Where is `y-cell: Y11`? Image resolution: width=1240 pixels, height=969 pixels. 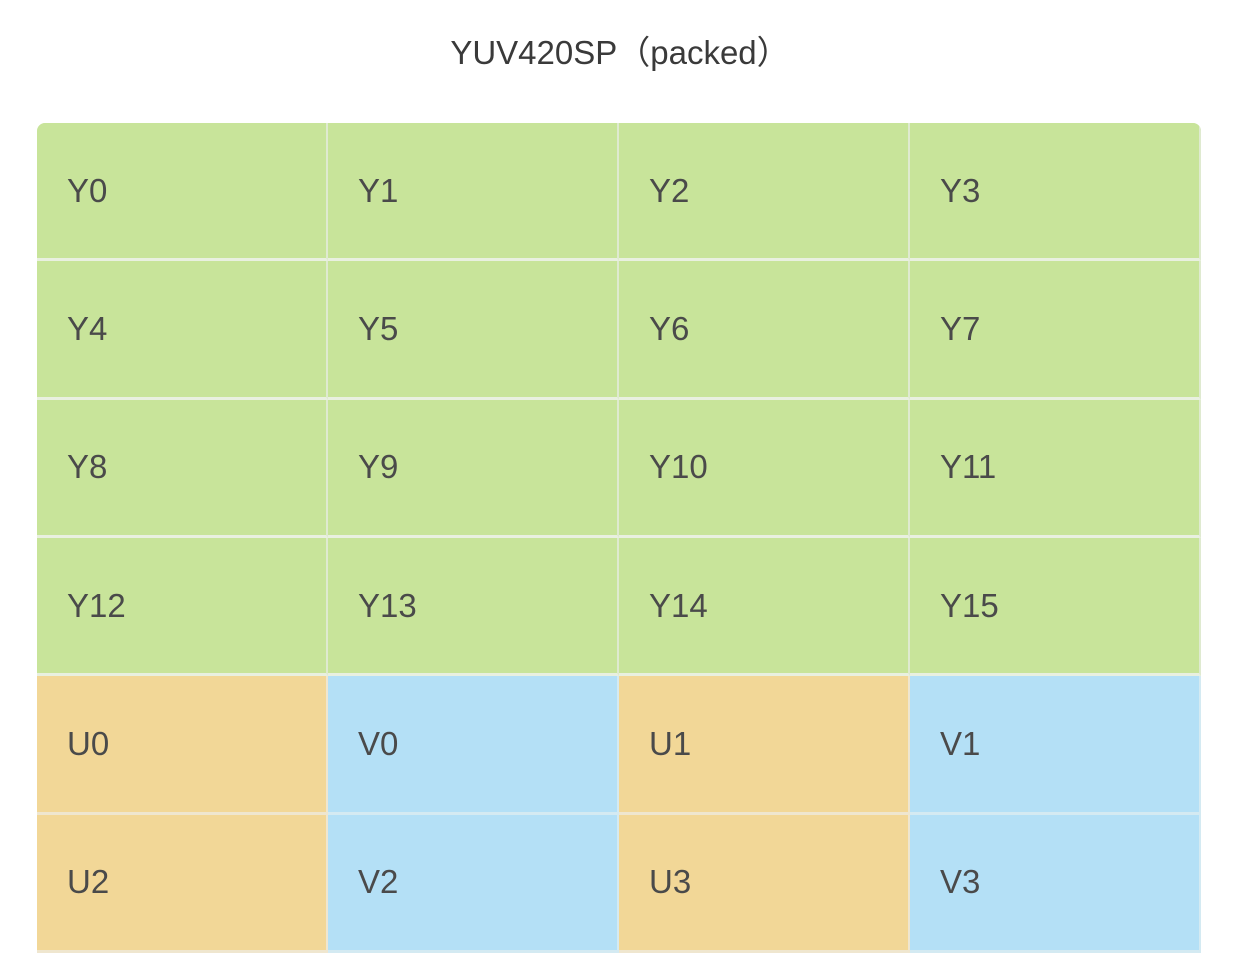 y-cell: Y11 is located at coordinates (1055, 468).